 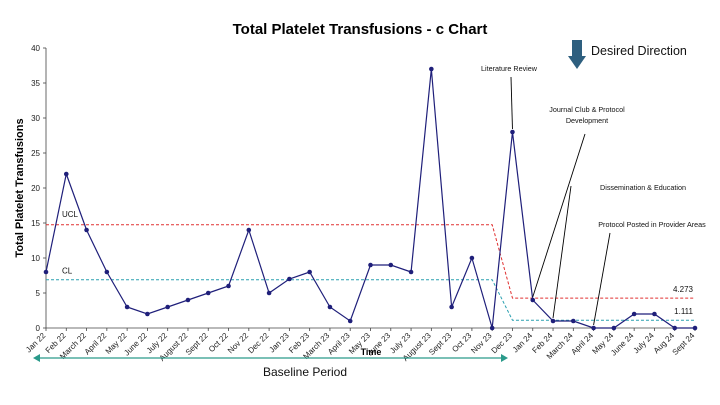 I want to click on x-tick-label: April 22, so click(x=96, y=344).